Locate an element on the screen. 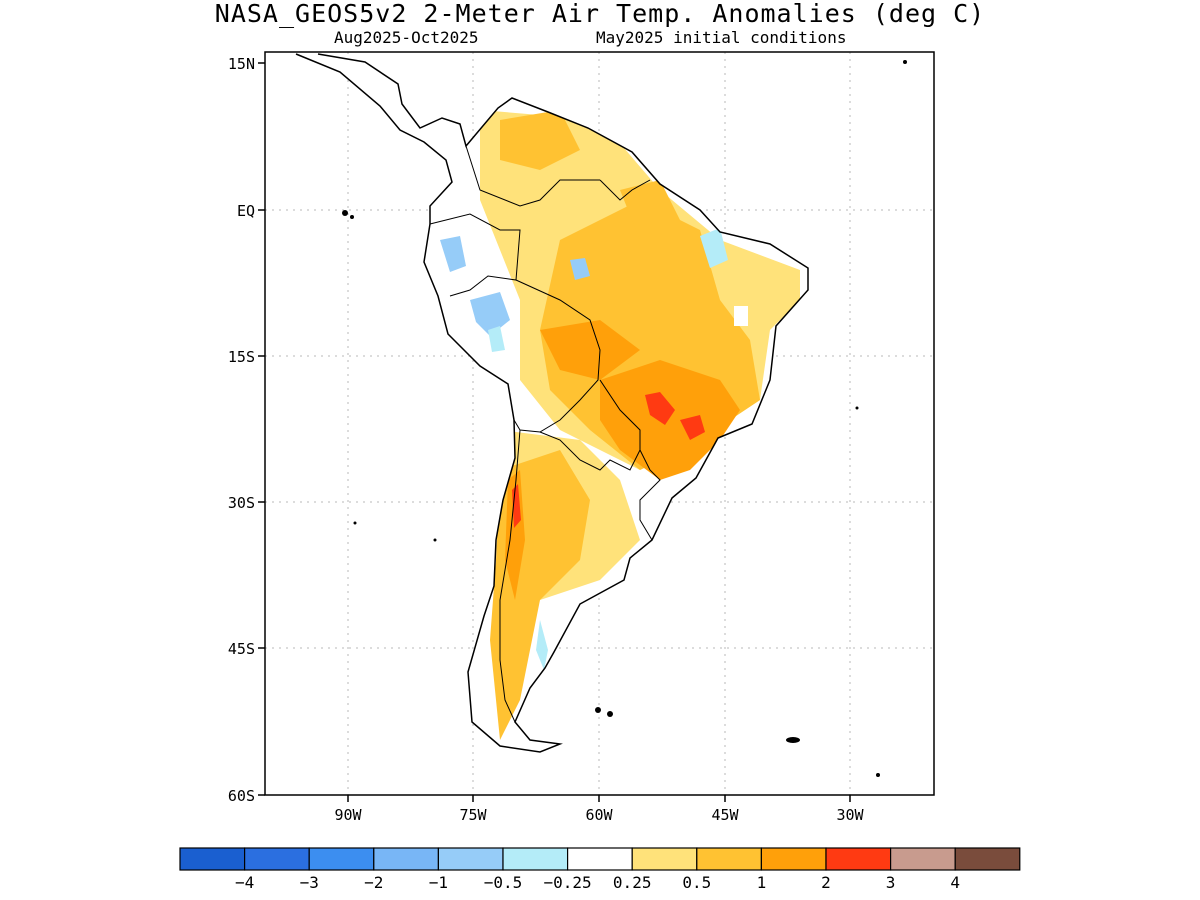  lon-label-90w: 90W is located at coordinates (348, 815).